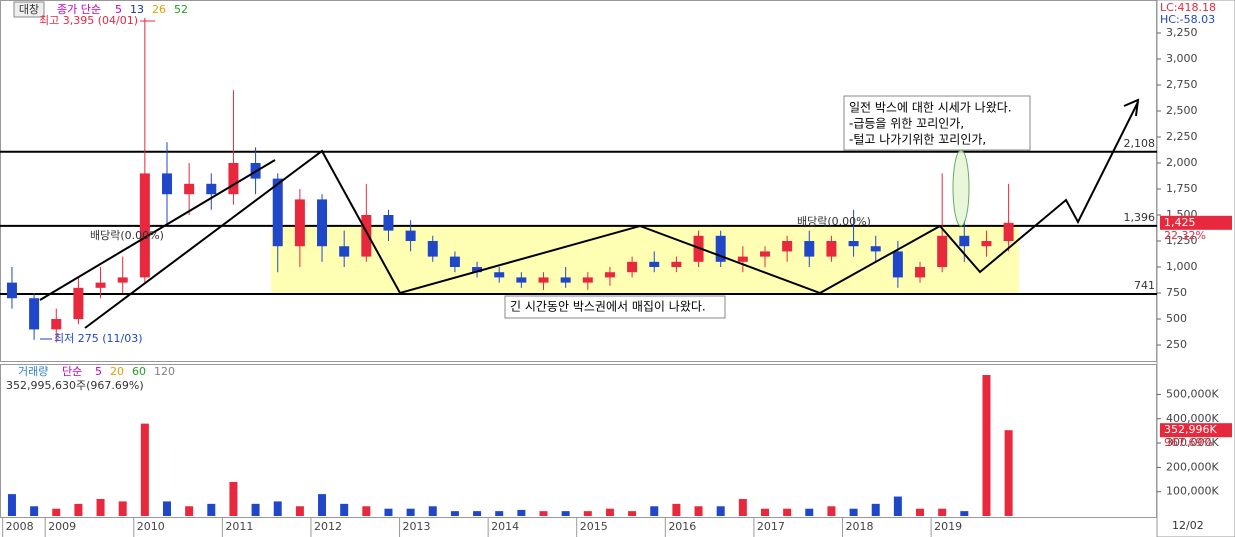 This screenshot has width=1235, height=537. Describe the element at coordinates (1192, 418) in the screenshot. I see `y-tick-label: 400,000K` at that location.